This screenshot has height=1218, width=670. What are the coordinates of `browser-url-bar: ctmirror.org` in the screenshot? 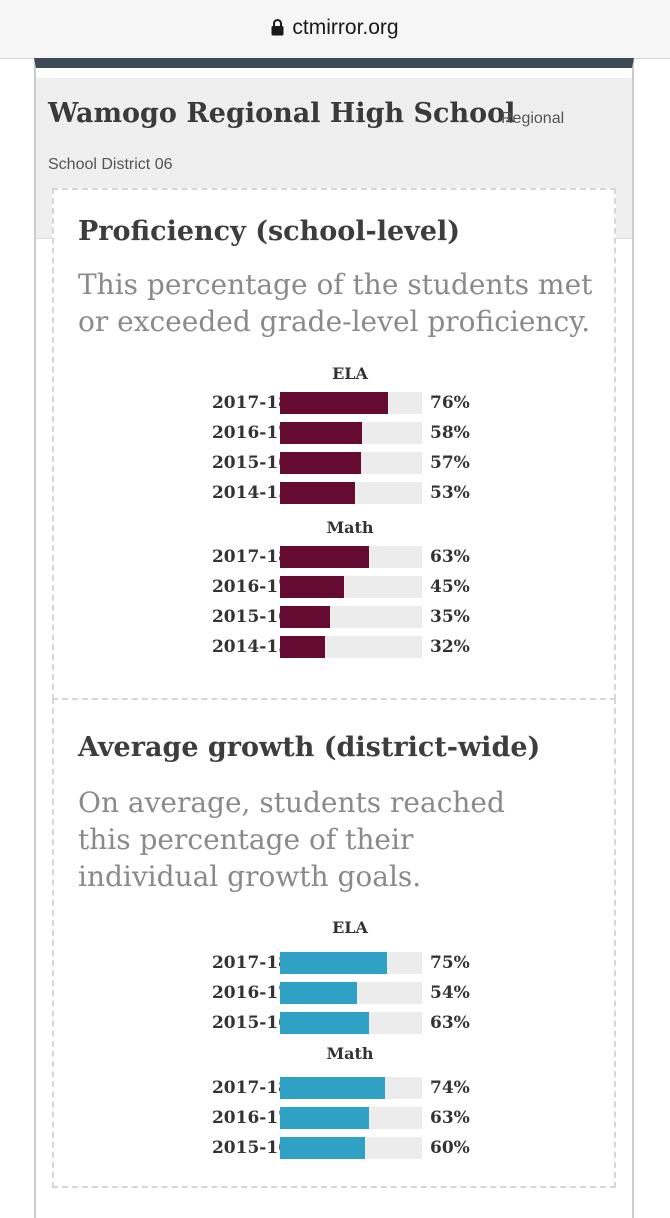 It's located at (335, 29).